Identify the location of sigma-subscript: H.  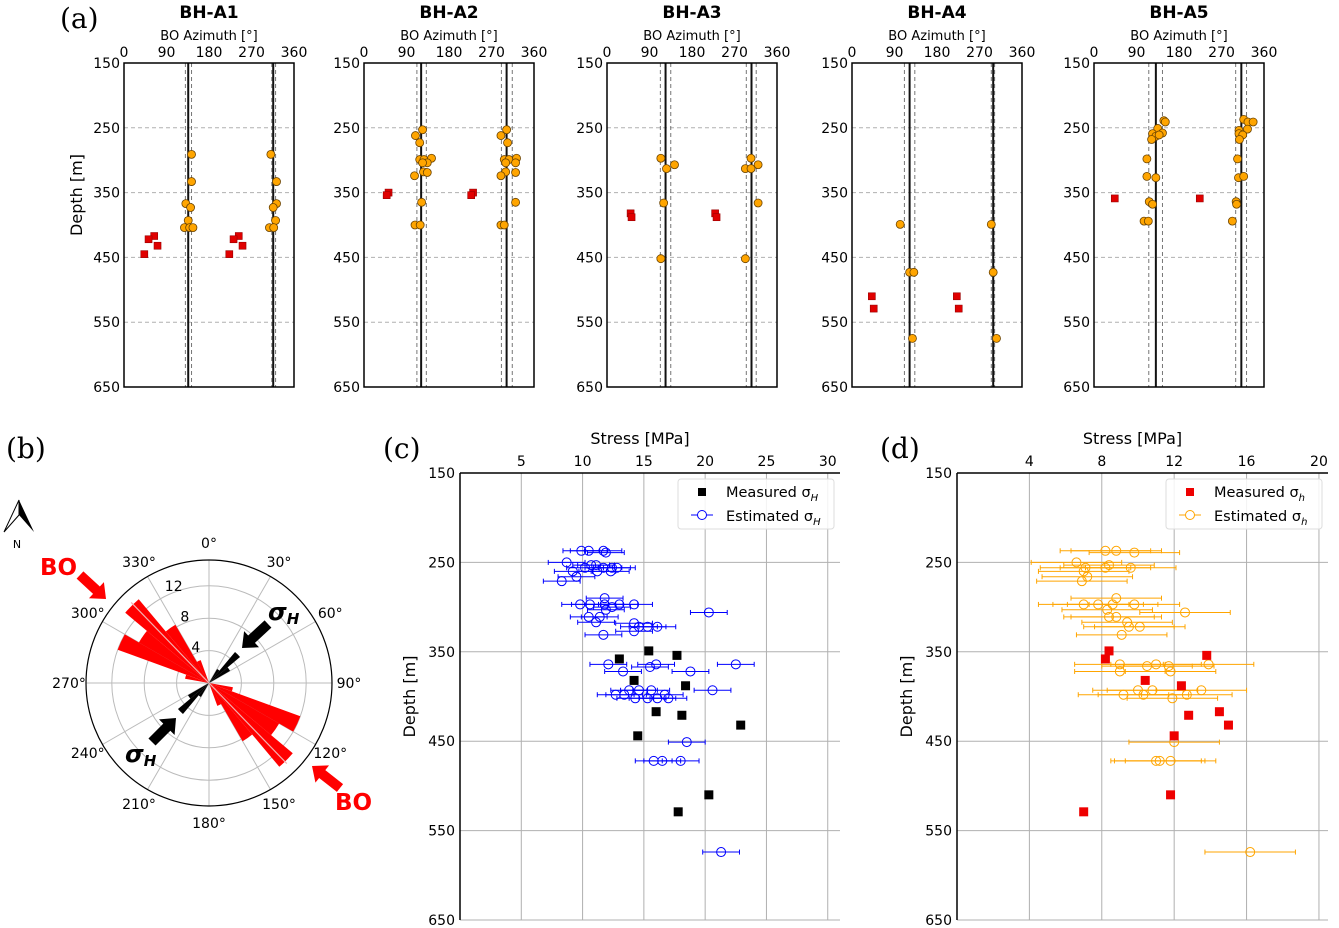
(293, 619).